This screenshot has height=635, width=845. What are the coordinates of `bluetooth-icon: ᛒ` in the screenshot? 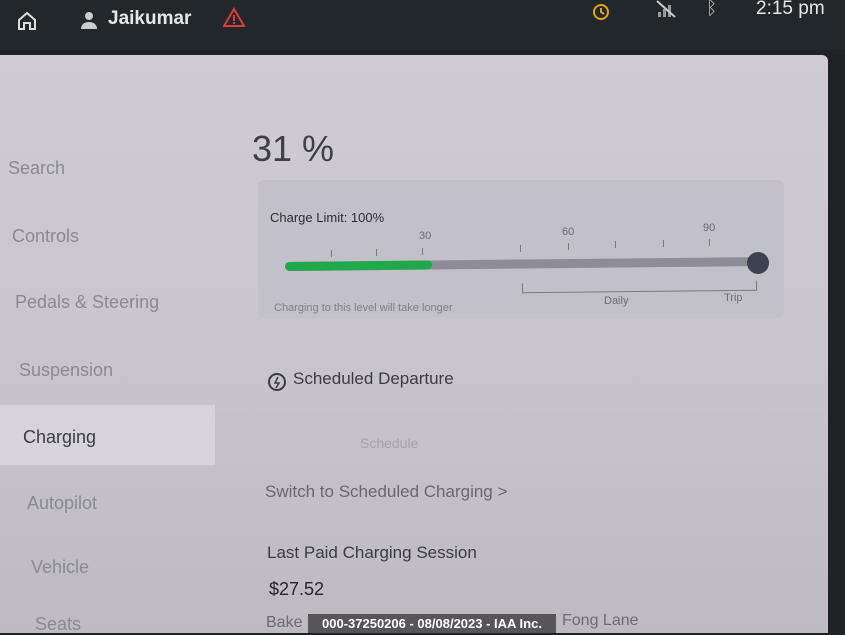 It's located at (712, 9).